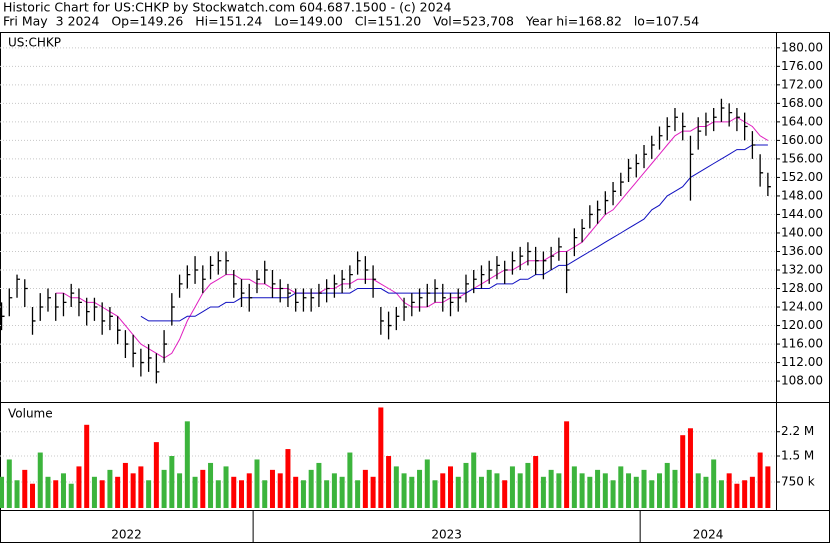 This screenshot has width=830, height=543. What do you see at coordinates (802, 121) in the screenshot?
I see `y-tick-label: 164.00` at bounding box center [802, 121].